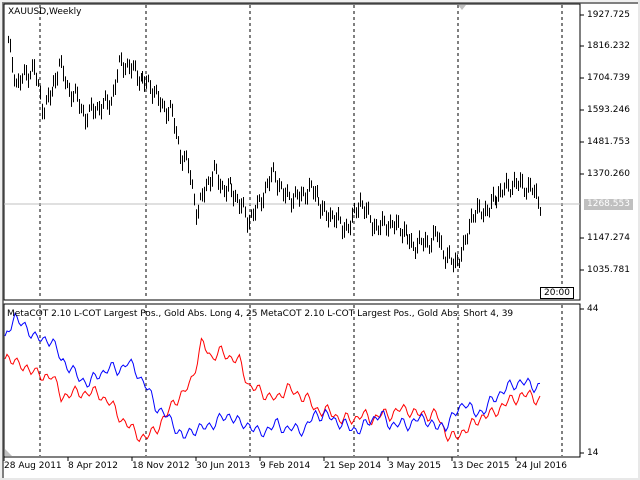 This screenshot has width=640, height=480. Describe the element at coordinates (161, 466) in the screenshot. I see `time-label: 18 Nov 2012` at that location.